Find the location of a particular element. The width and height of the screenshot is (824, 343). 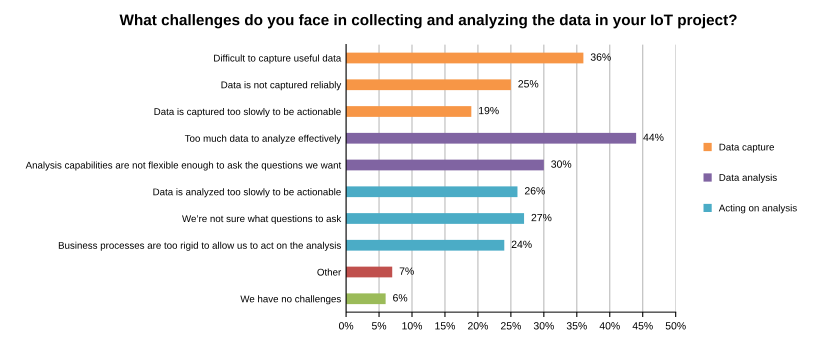

data-label: 30% is located at coordinates (561, 164).